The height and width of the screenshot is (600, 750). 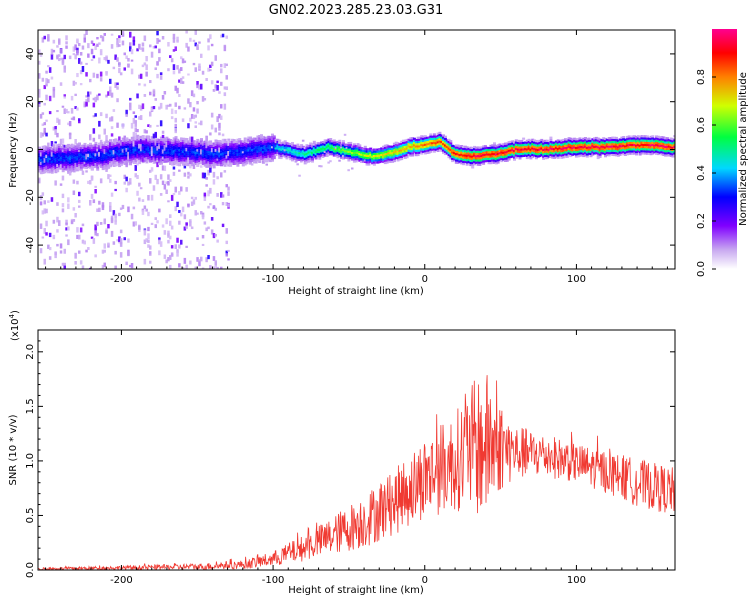 What do you see at coordinates (13, 449) in the screenshot?
I see `snr-ylabel: SNR (10 * v/v)` at bounding box center [13, 449].